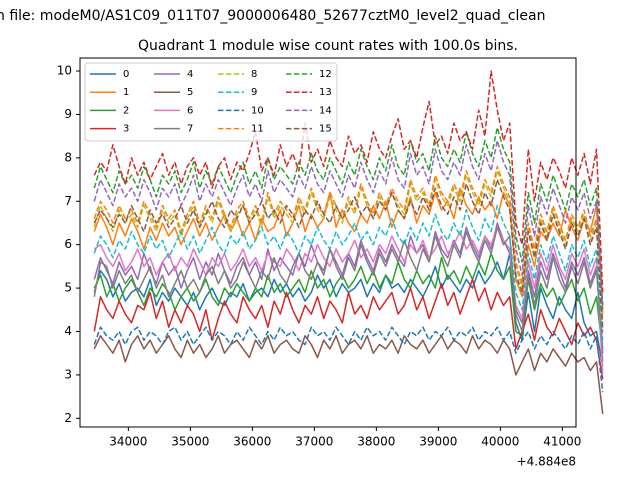 This screenshot has width=640, height=480. I want to click on legend-label-2: 2, so click(126, 110).